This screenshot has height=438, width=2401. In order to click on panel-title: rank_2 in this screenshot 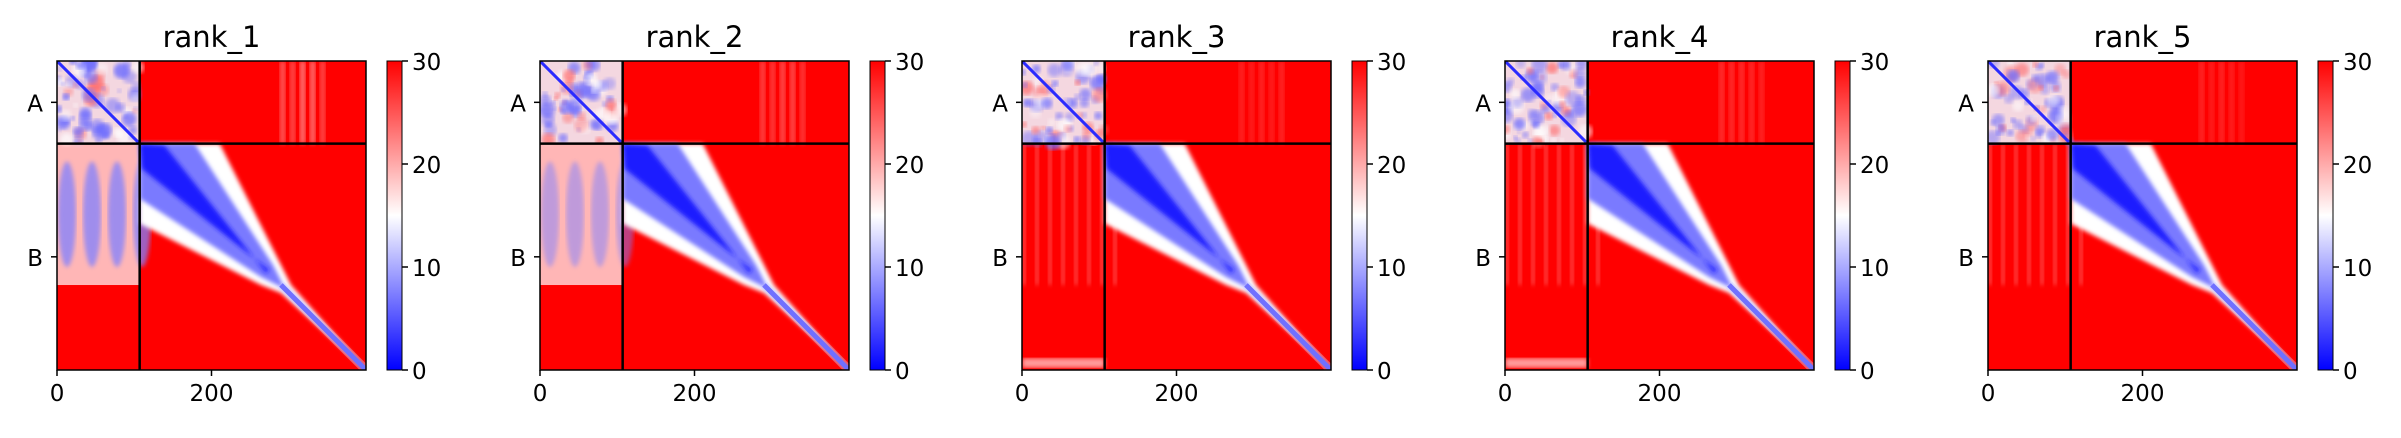, I will do `click(695, 37)`.